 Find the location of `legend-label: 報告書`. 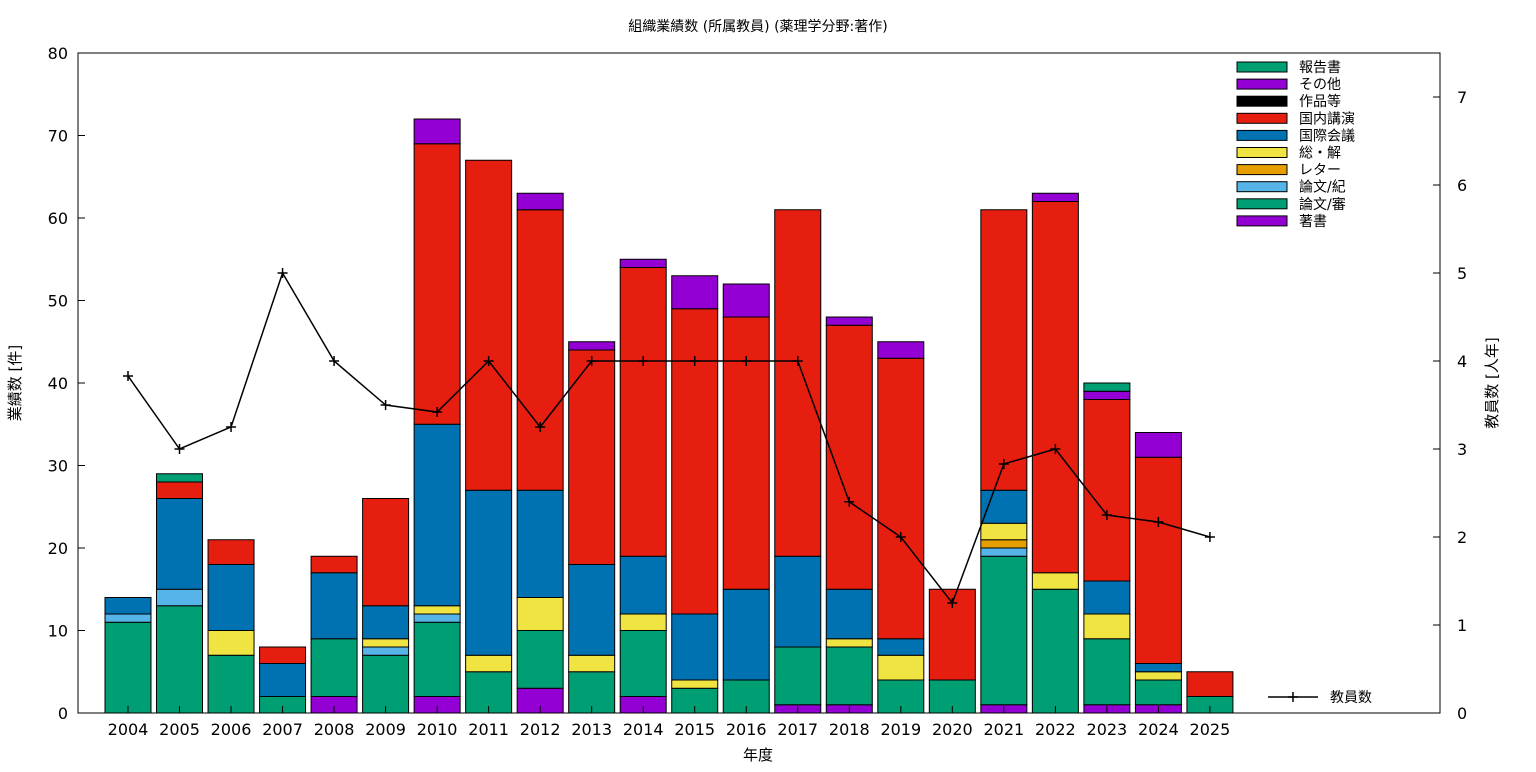

legend-label: 報告書 is located at coordinates (1320, 68).